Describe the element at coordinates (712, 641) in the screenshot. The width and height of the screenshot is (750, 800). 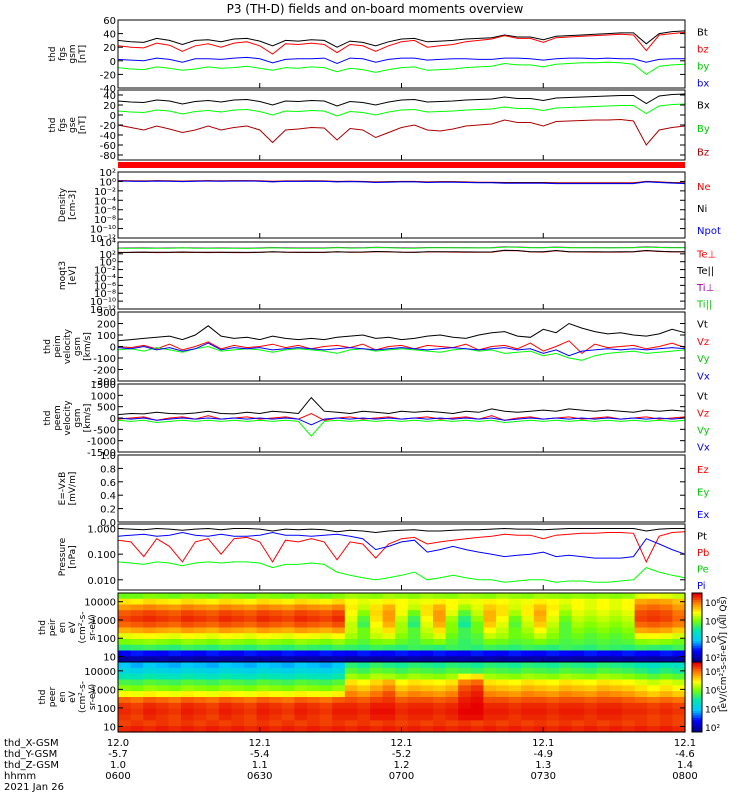
I see `colorbar-tick-label: 10⁴` at that location.